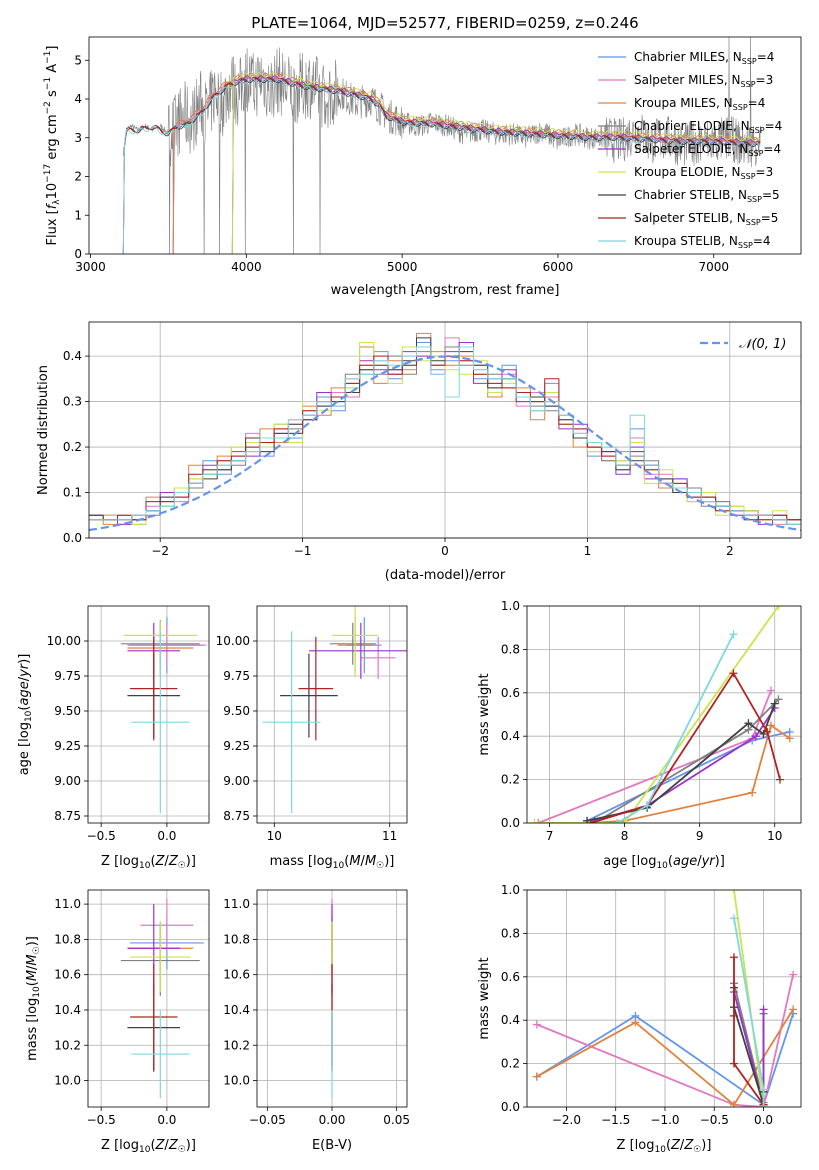  What do you see at coordinates (166, 1120) in the screenshot?
I see `x-tick-label: 0.0` at bounding box center [166, 1120].